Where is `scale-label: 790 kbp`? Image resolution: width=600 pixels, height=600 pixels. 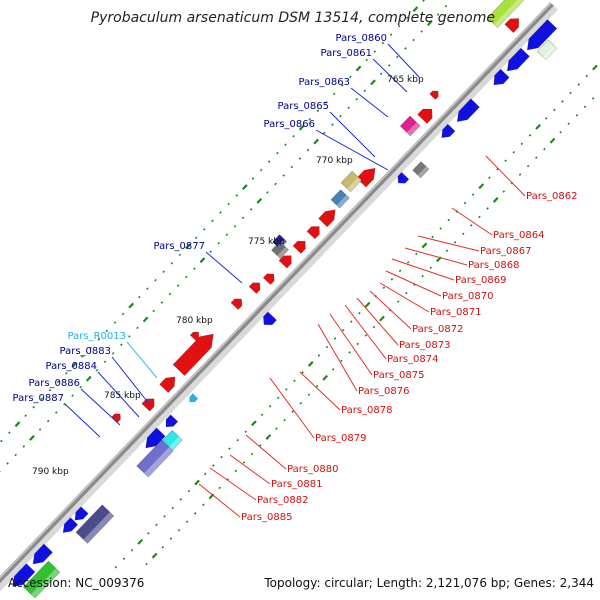
scale-label: 790 kbp is located at coordinates (50, 472).